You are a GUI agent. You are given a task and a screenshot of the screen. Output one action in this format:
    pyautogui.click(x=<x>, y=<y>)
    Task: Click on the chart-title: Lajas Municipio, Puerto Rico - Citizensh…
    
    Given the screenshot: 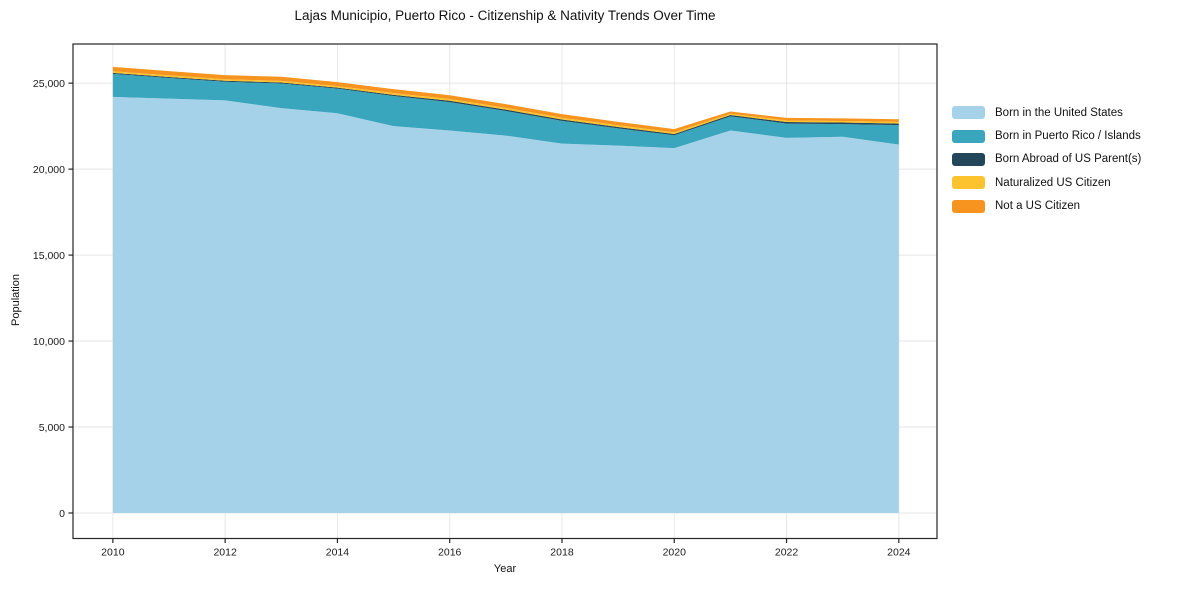 What is the action you would take?
    pyautogui.click(x=505, y=15)
    